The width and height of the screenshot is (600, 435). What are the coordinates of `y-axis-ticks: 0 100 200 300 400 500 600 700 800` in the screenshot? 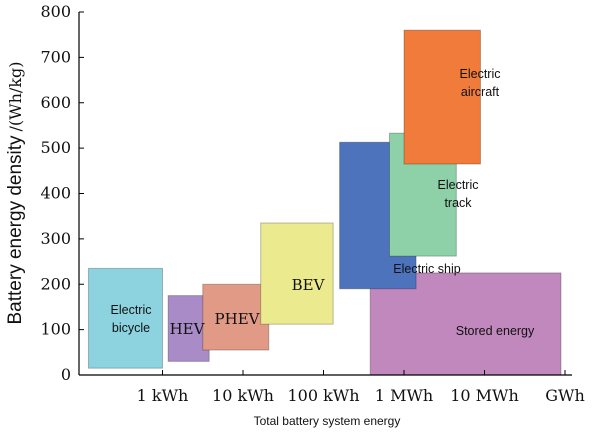 It's located at (62, 193).